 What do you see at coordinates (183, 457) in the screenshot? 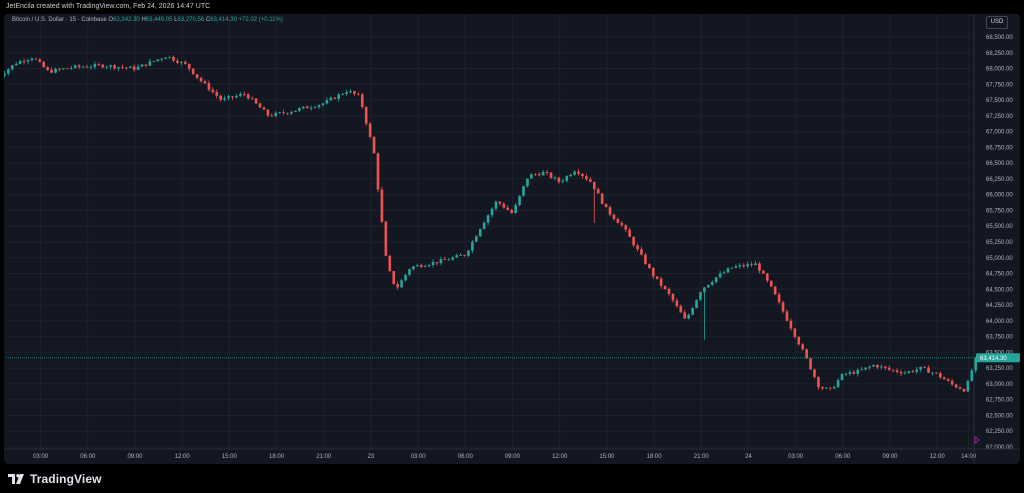
I see `x-tick-label: 12:00` at bounding box center [183, 457].